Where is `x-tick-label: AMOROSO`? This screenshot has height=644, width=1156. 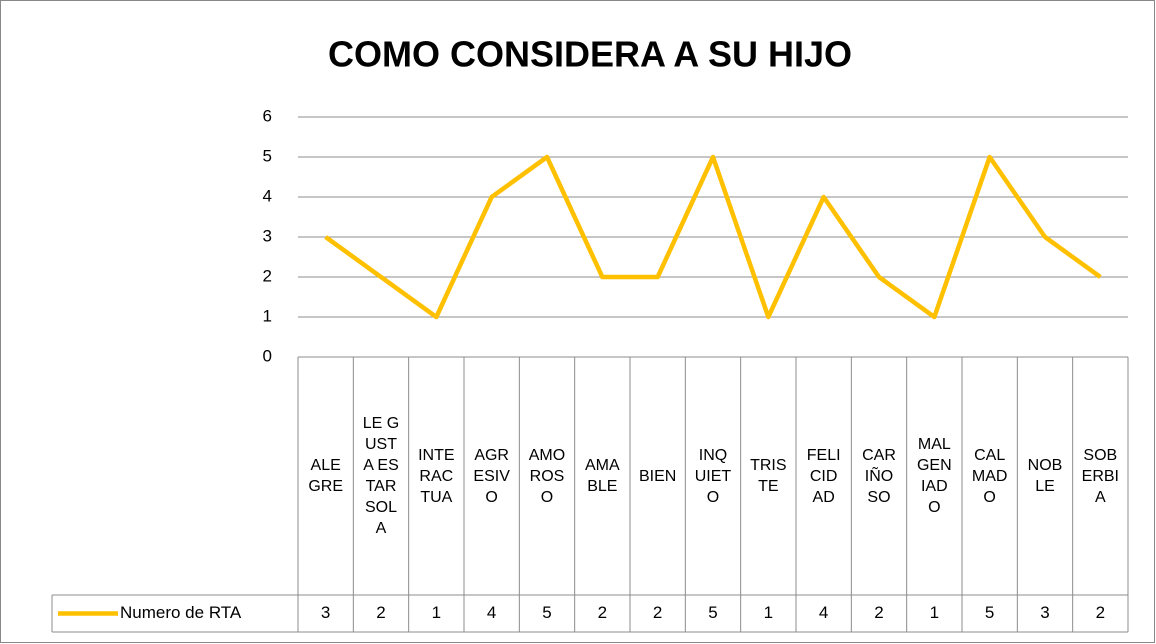
x-tick-label: AMOROSO is located at coordinates (546, 476).